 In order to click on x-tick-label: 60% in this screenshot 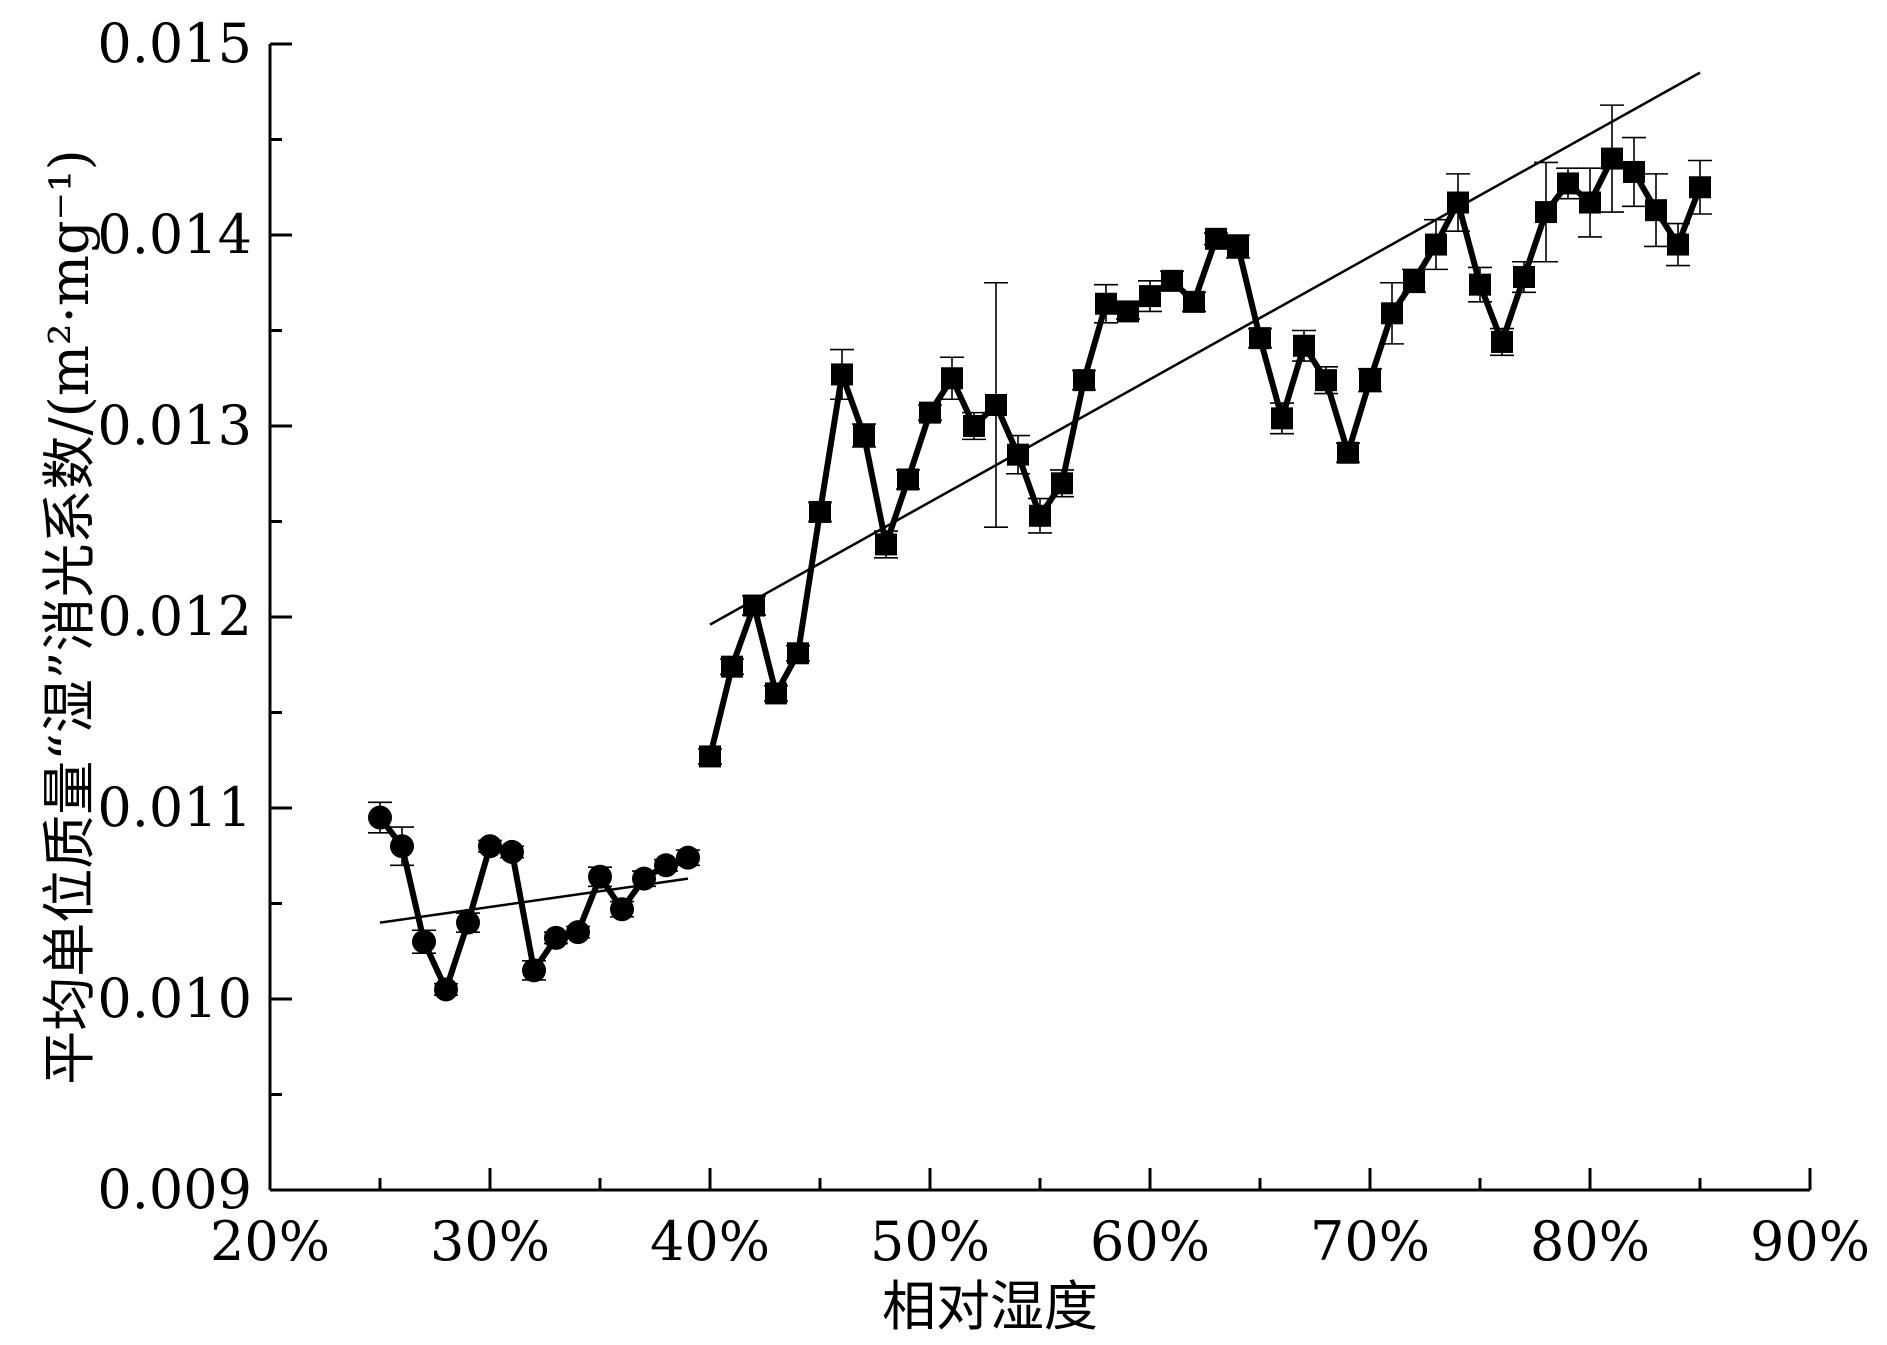, I will do `click(1150, 1241)`.